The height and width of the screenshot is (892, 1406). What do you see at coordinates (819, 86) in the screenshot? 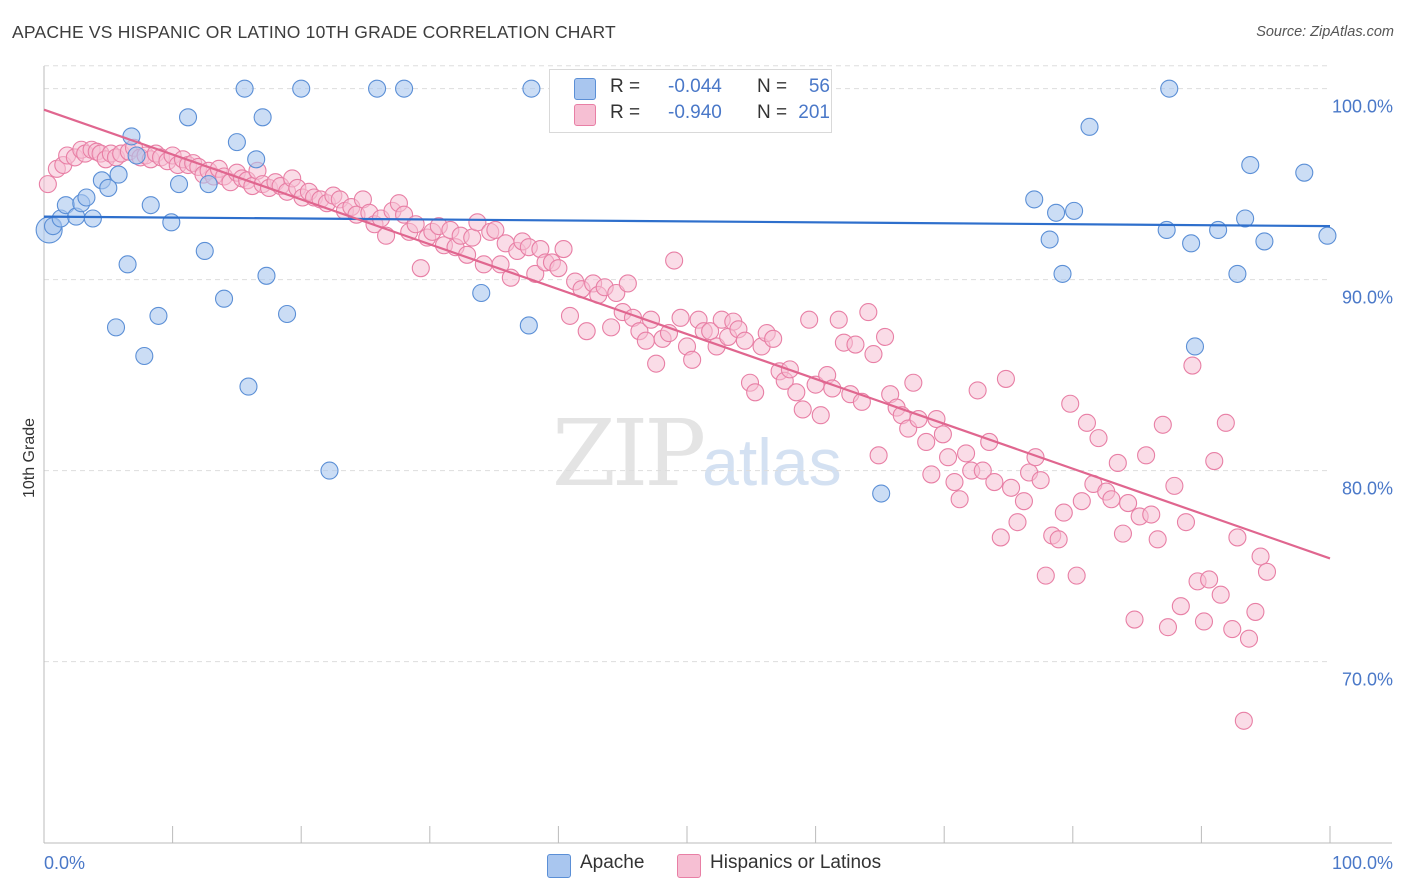
I see `legend-n-value: 56` at bounding box center [819, 86].